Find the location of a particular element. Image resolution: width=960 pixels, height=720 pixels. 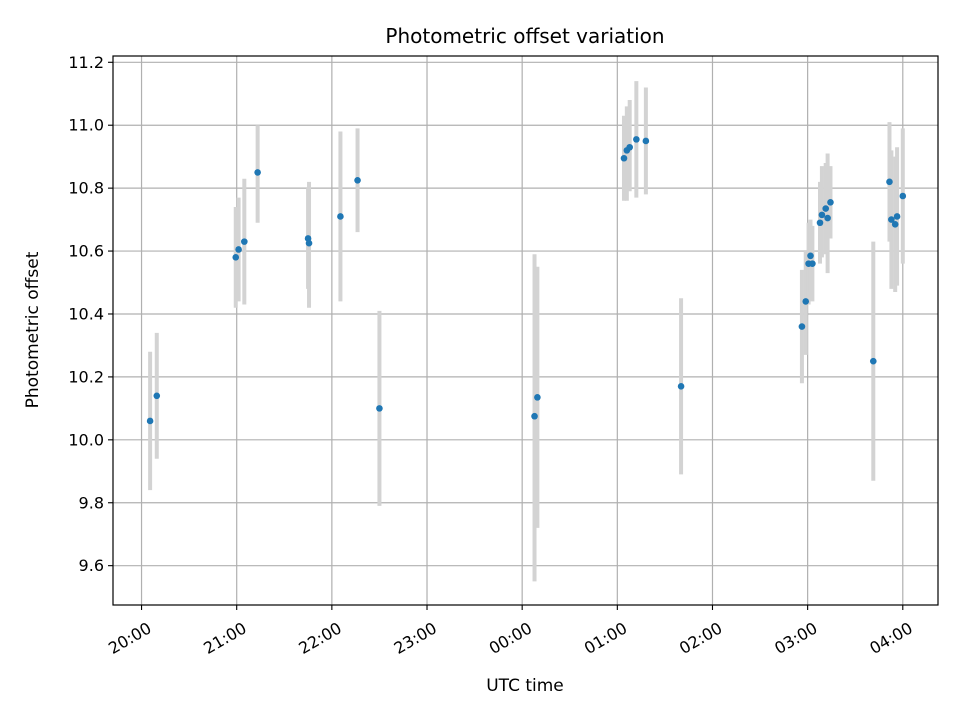

y-tick-label: 10.4 is located at coordinates (86, 313).